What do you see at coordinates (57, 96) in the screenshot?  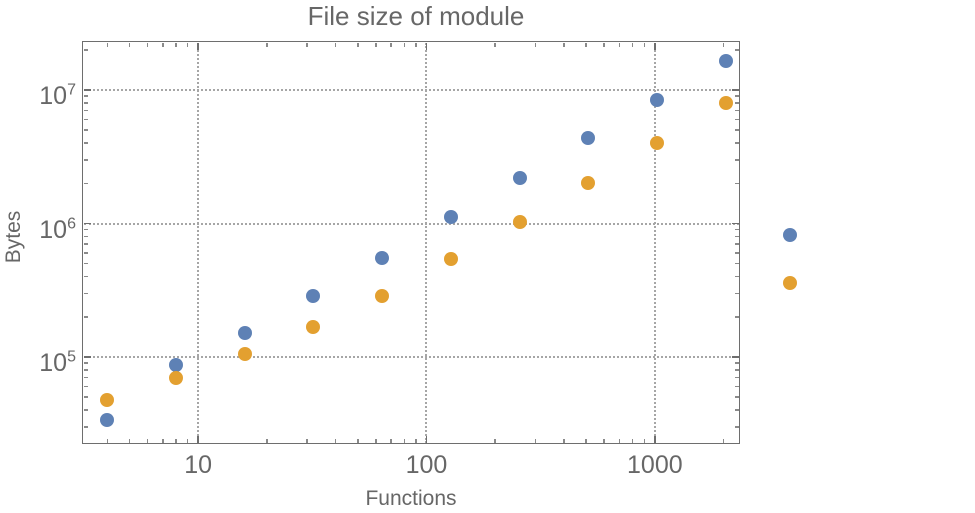 I see `y-tick-label-10e7: 10⁷` at bounding box center [57, 96].